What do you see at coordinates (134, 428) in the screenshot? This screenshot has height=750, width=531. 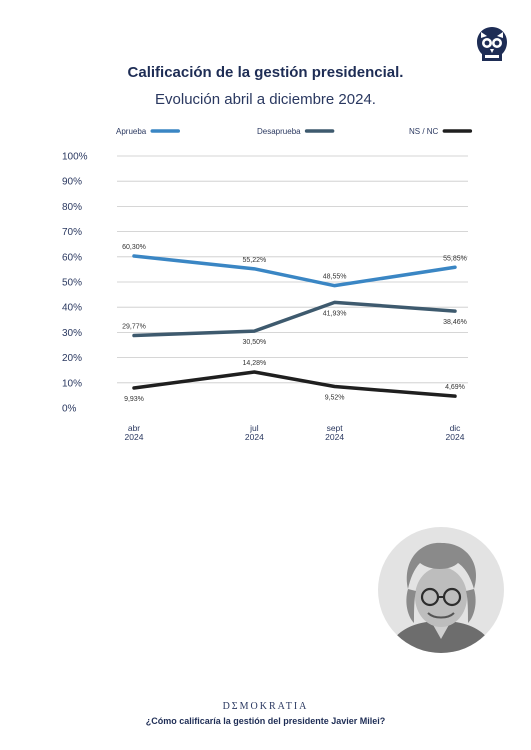 I see `x-tick-label: abr` at bounding box center [134, 428].